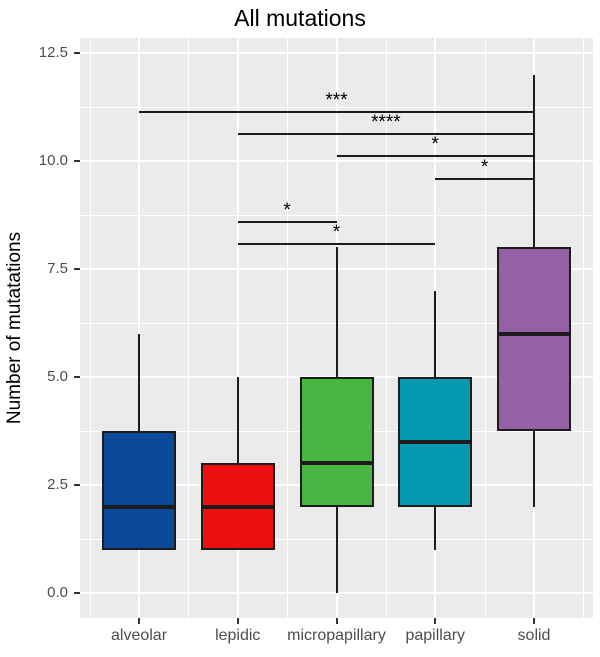 Image resolution: width=600 pixels, height=657 pixels. Describe the element at coordinates (336, 635) in the screenshot. I see `x-tick-label: micropapillary` at that location.